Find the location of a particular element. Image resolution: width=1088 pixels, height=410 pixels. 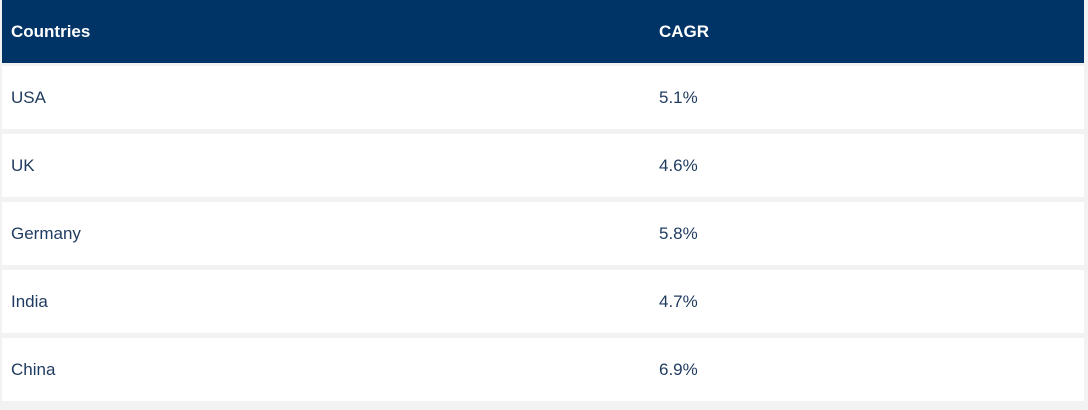

country-cell: Germany is located at coordinates (46, 233).